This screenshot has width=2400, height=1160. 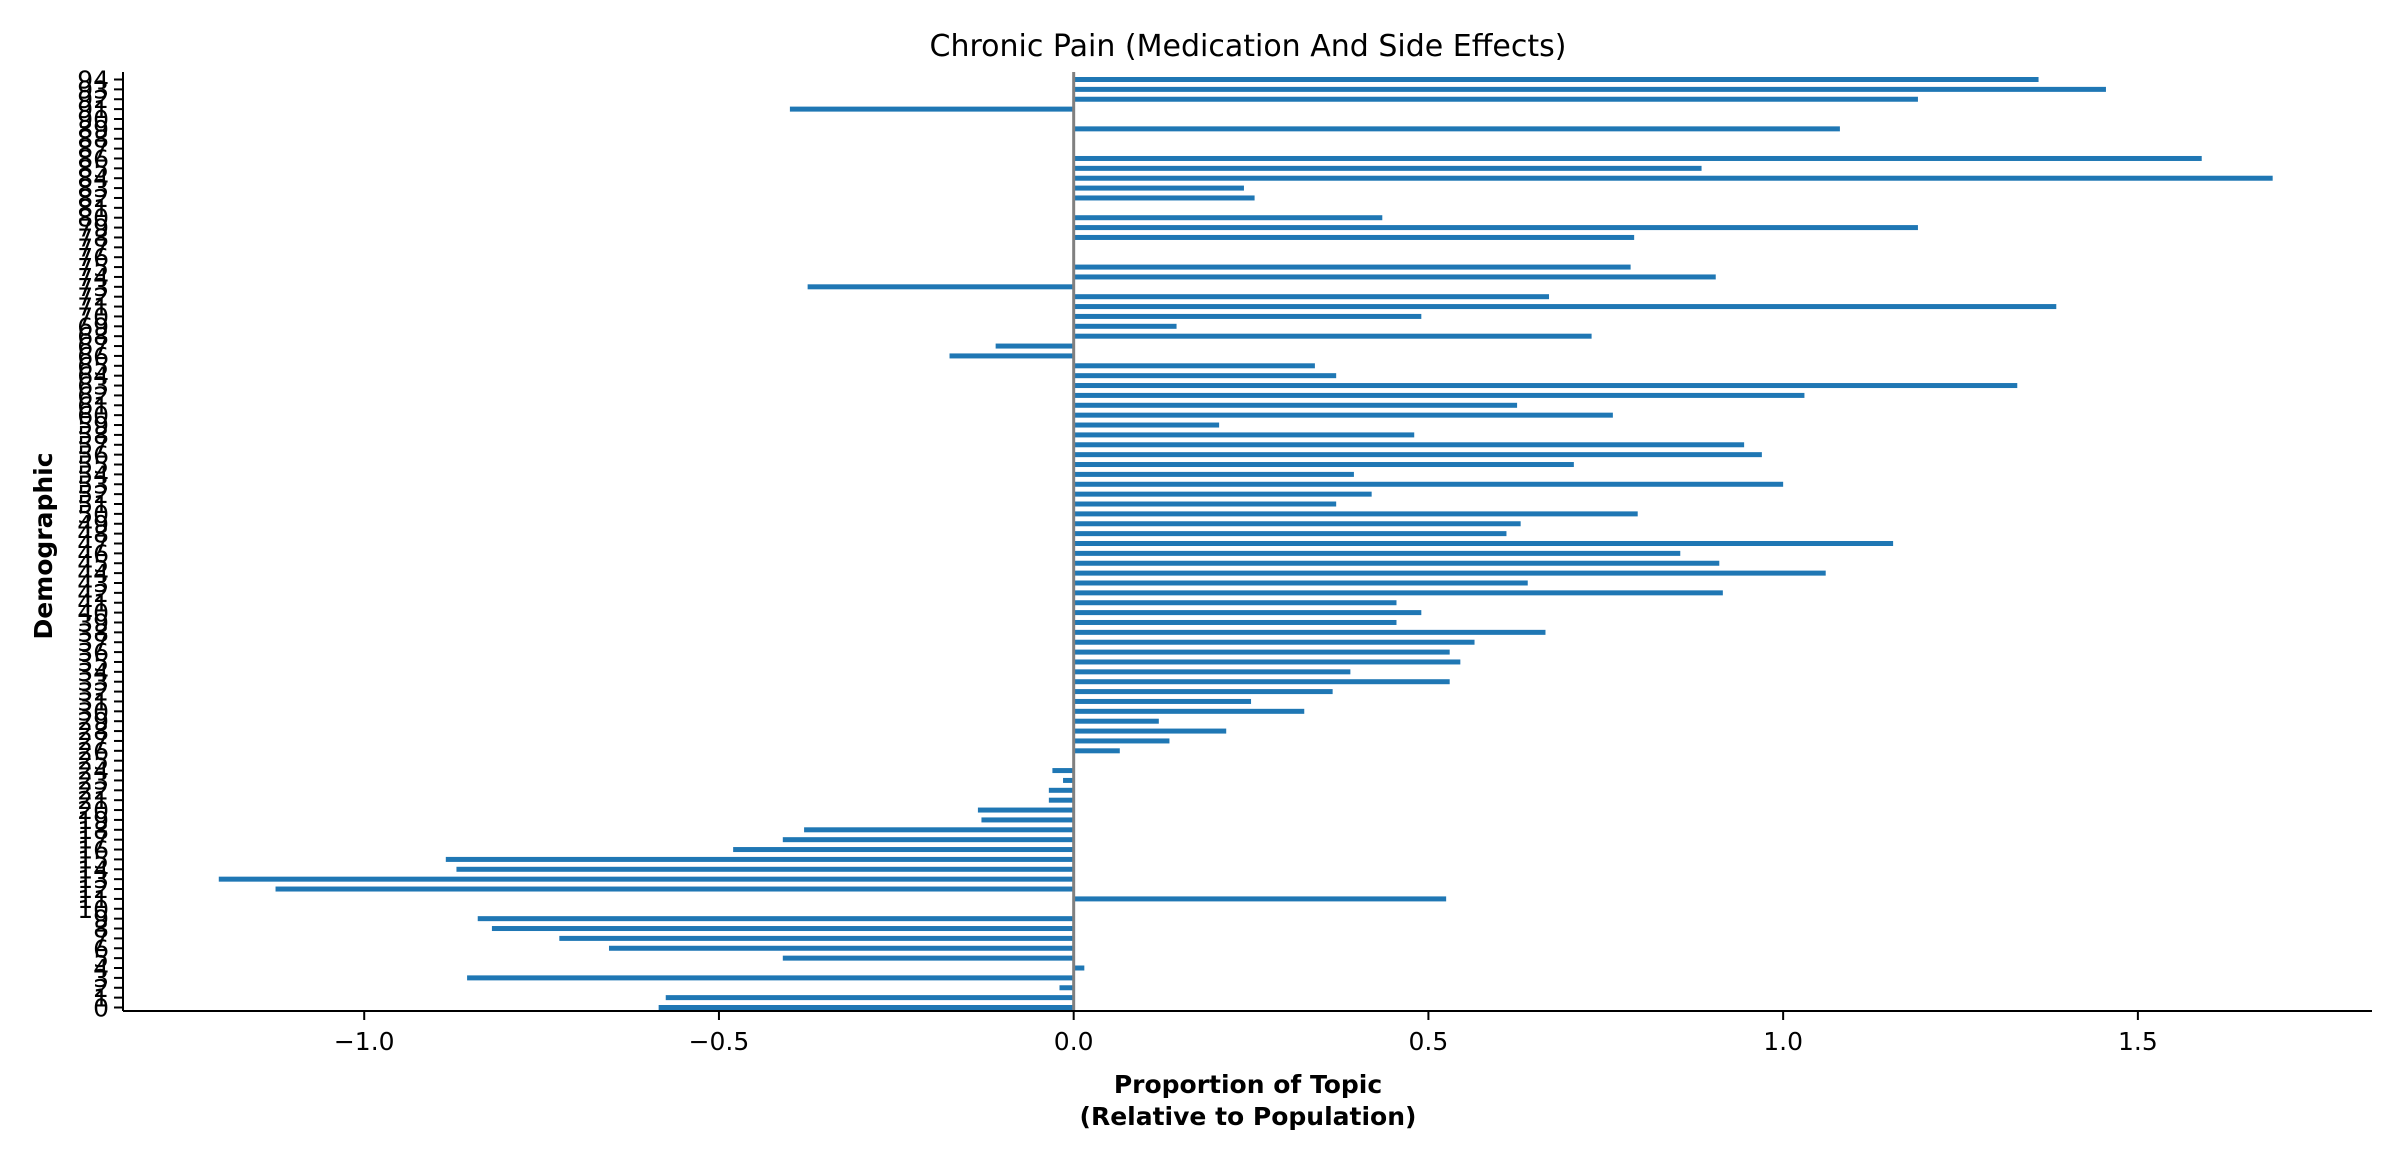 What do you see at coordinates (93, 218) in the screenshot?
I see `y-tick-label: 80` at bounding box center [93, 218].